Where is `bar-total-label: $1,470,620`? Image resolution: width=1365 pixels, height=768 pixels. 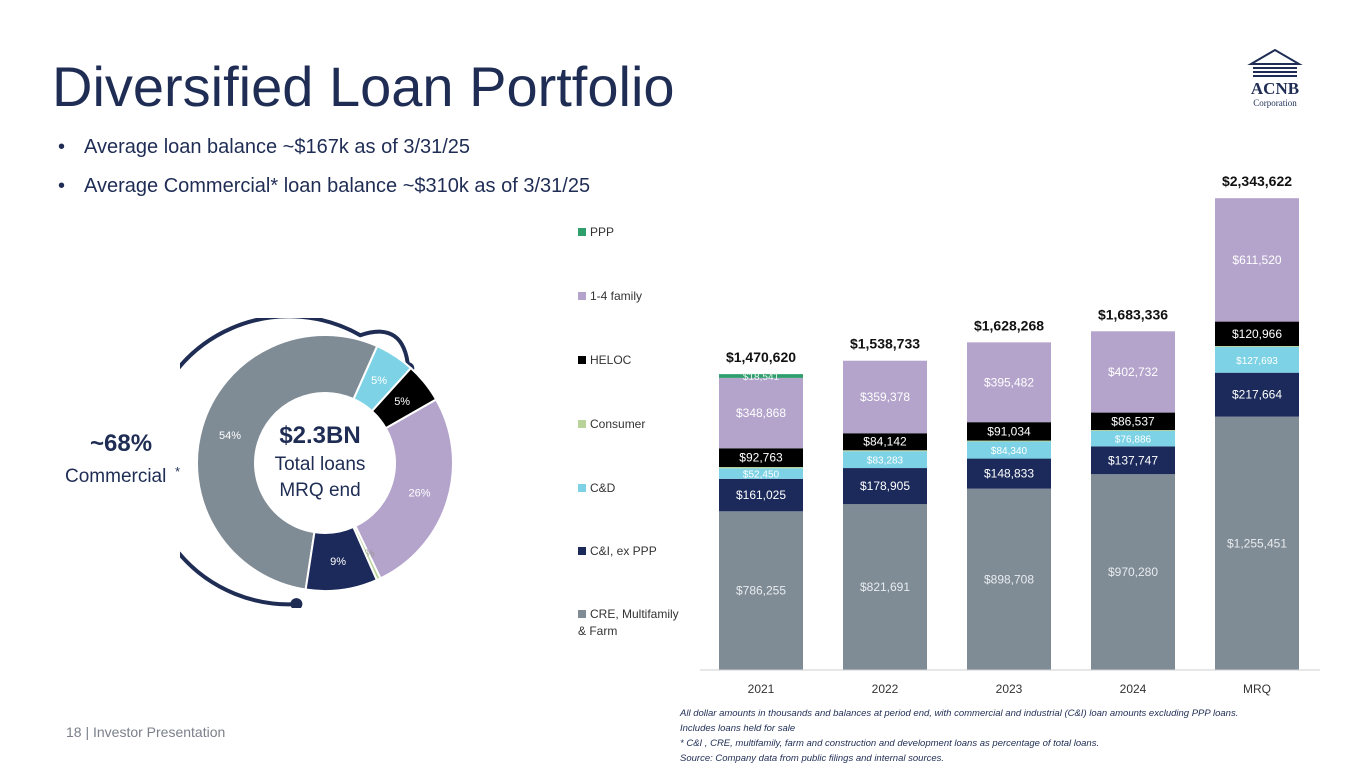 bar-total-label: $1,470,620 is located at coordinates (761, 357).